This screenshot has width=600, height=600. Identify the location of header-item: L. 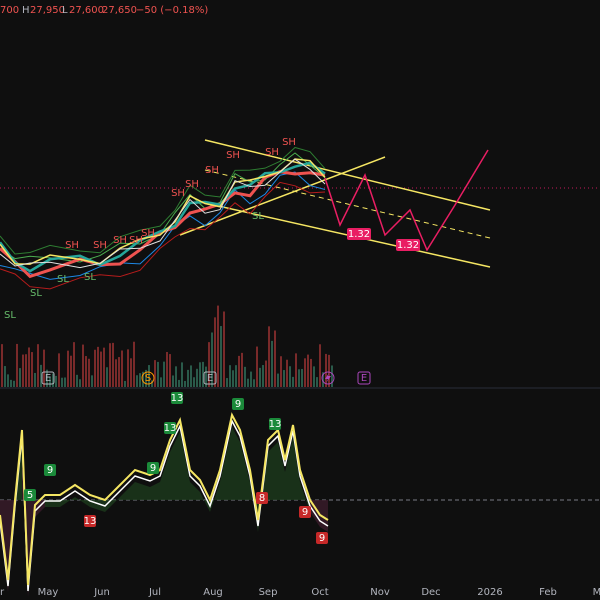
(65, 10).